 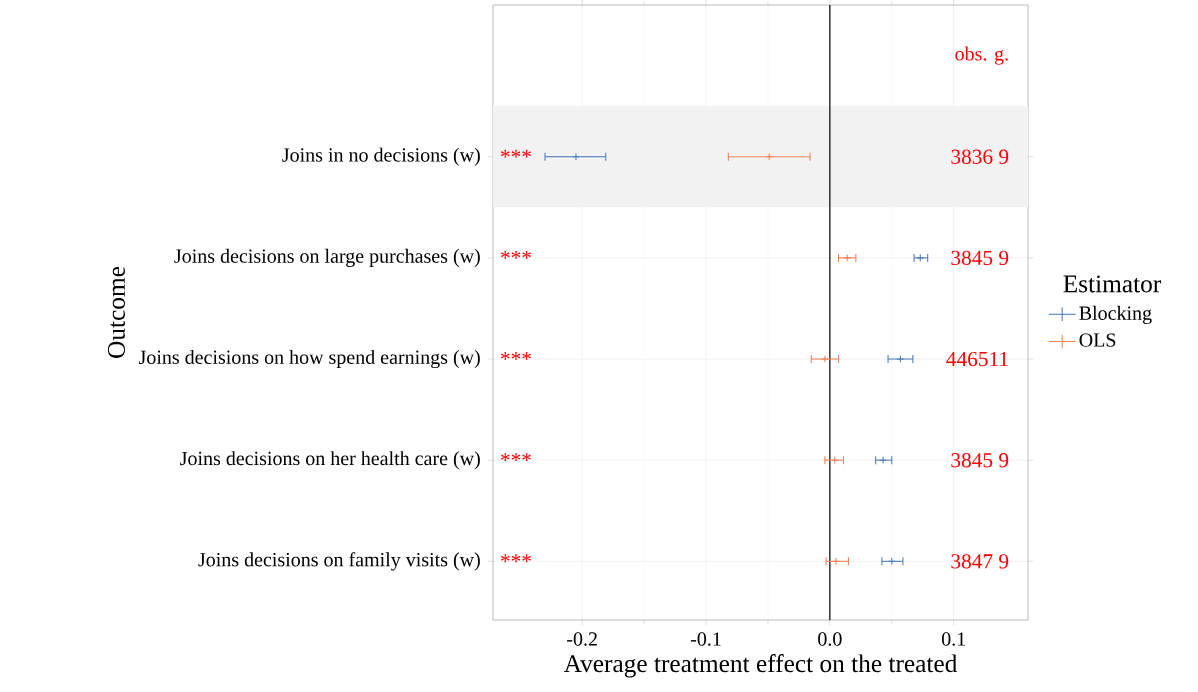 What do you see at coordinates (339, 561) in the screenshot?
I see `y-tick-label: Joins decisions on family visits (w)` at bounding box center [339, 561].